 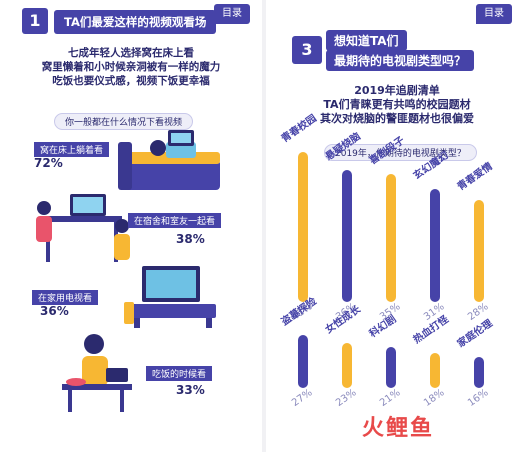 What do you see at coordinates (307, 50) in the screenshot?
I see `section-number: 3` at bounding box center [307, 50].